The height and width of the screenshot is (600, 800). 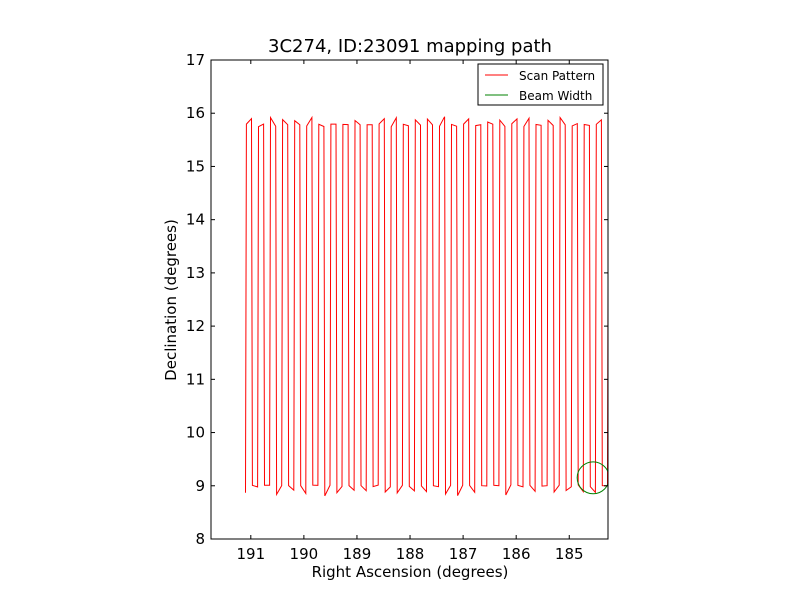 What do you see at coordinates (195, 326) in the screenshot?
I see `y-tick-label: 12` at bounding box center [195, 326].